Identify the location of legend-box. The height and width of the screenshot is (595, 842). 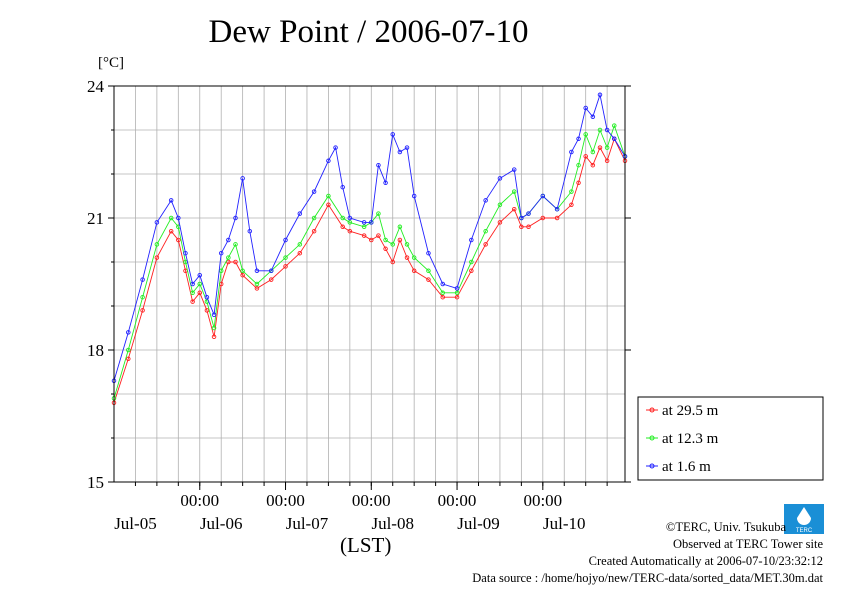
(730, 438).